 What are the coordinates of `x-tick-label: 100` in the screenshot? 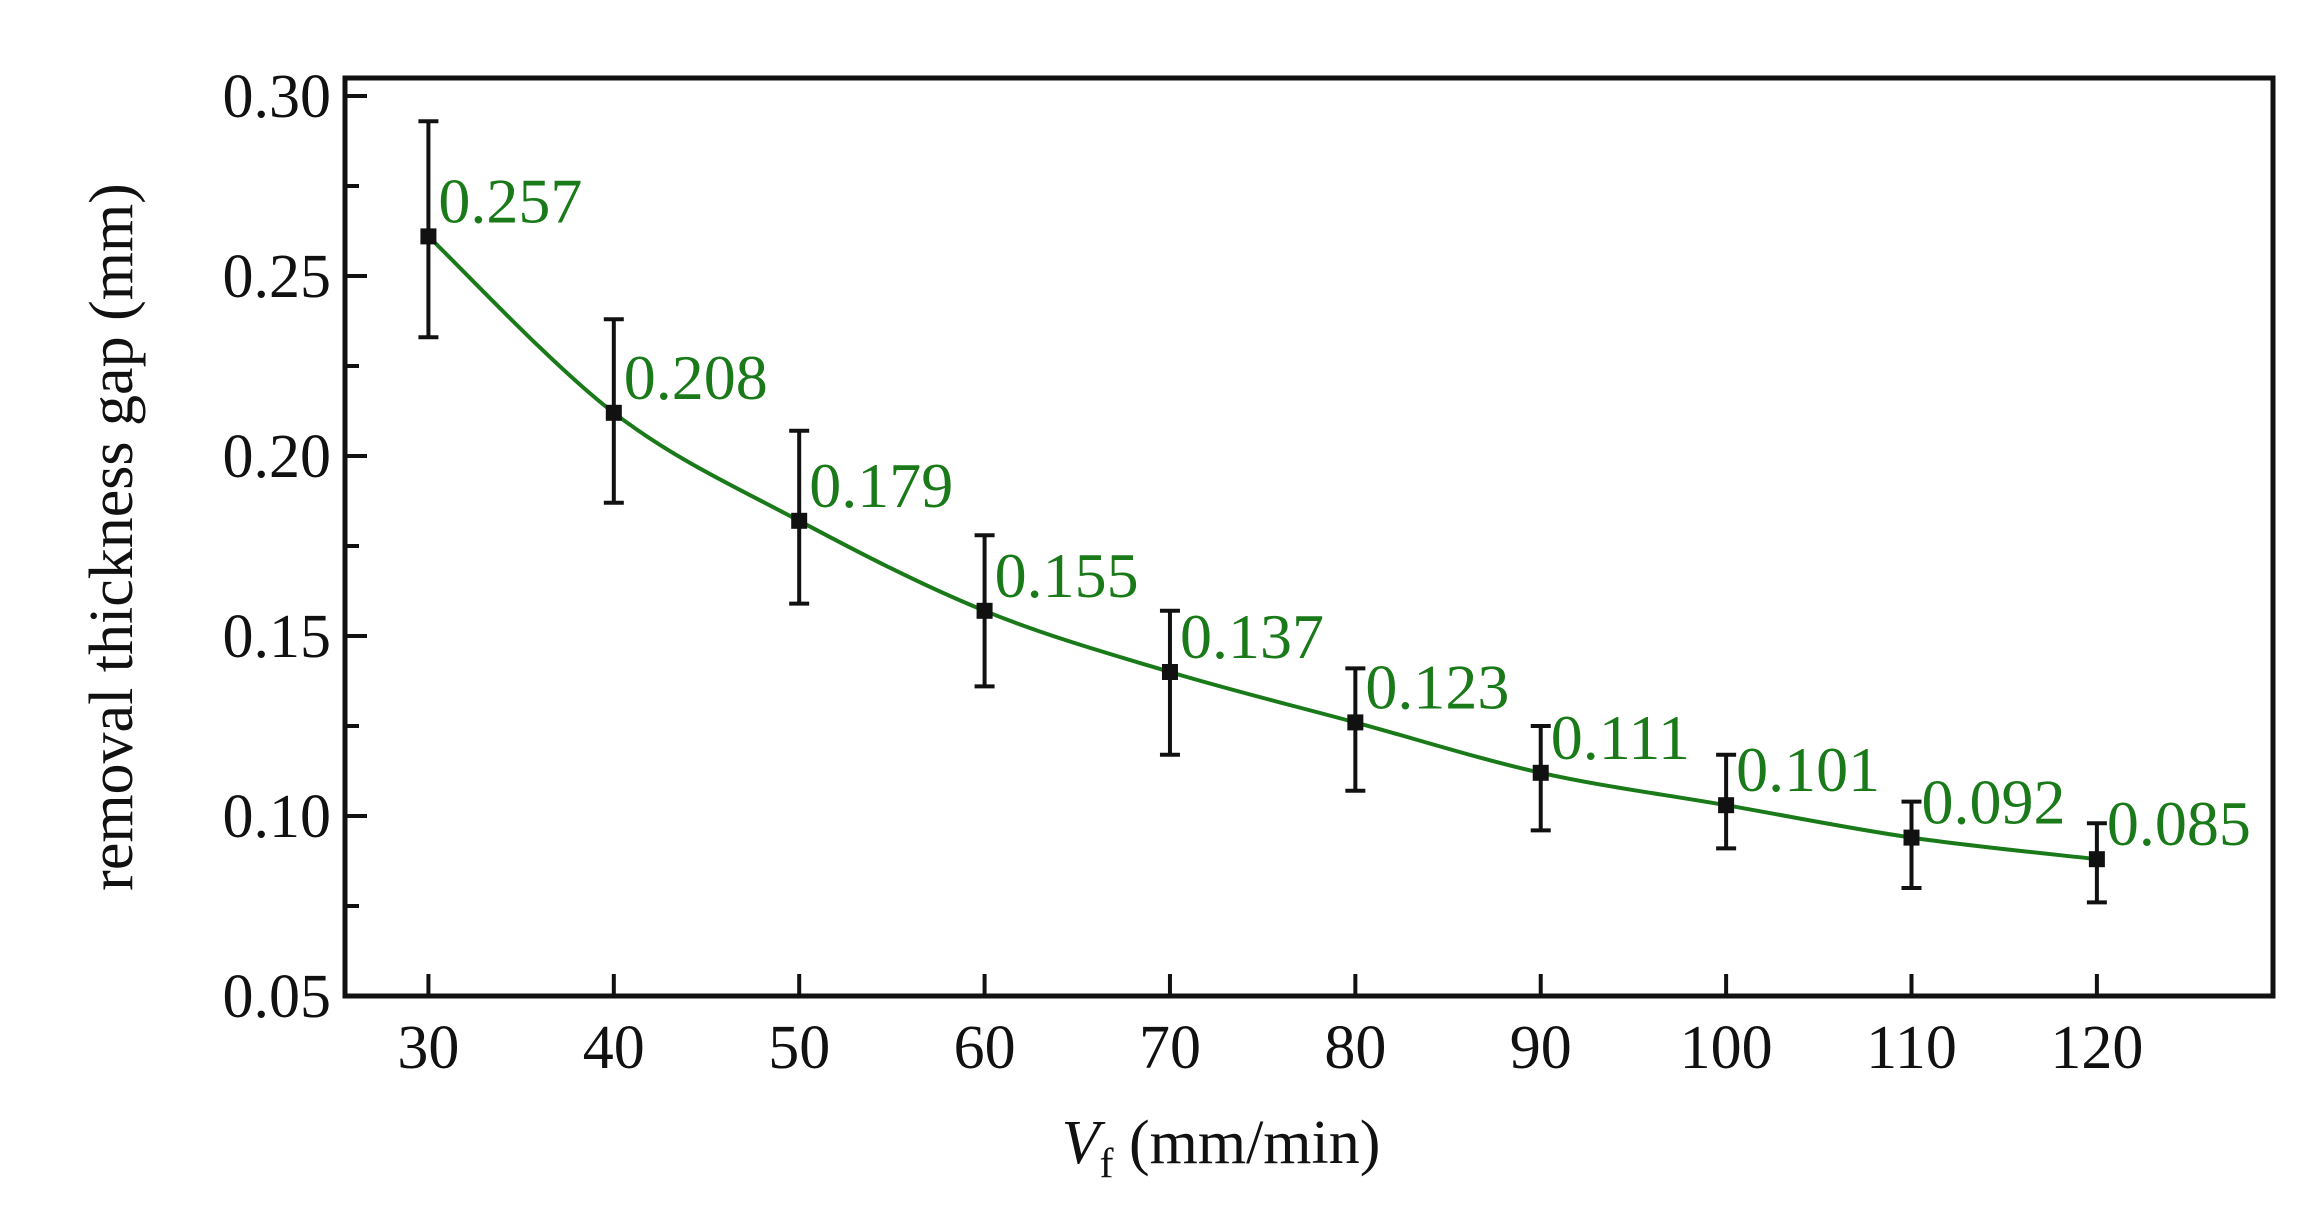 It's located at (1726, 1048).